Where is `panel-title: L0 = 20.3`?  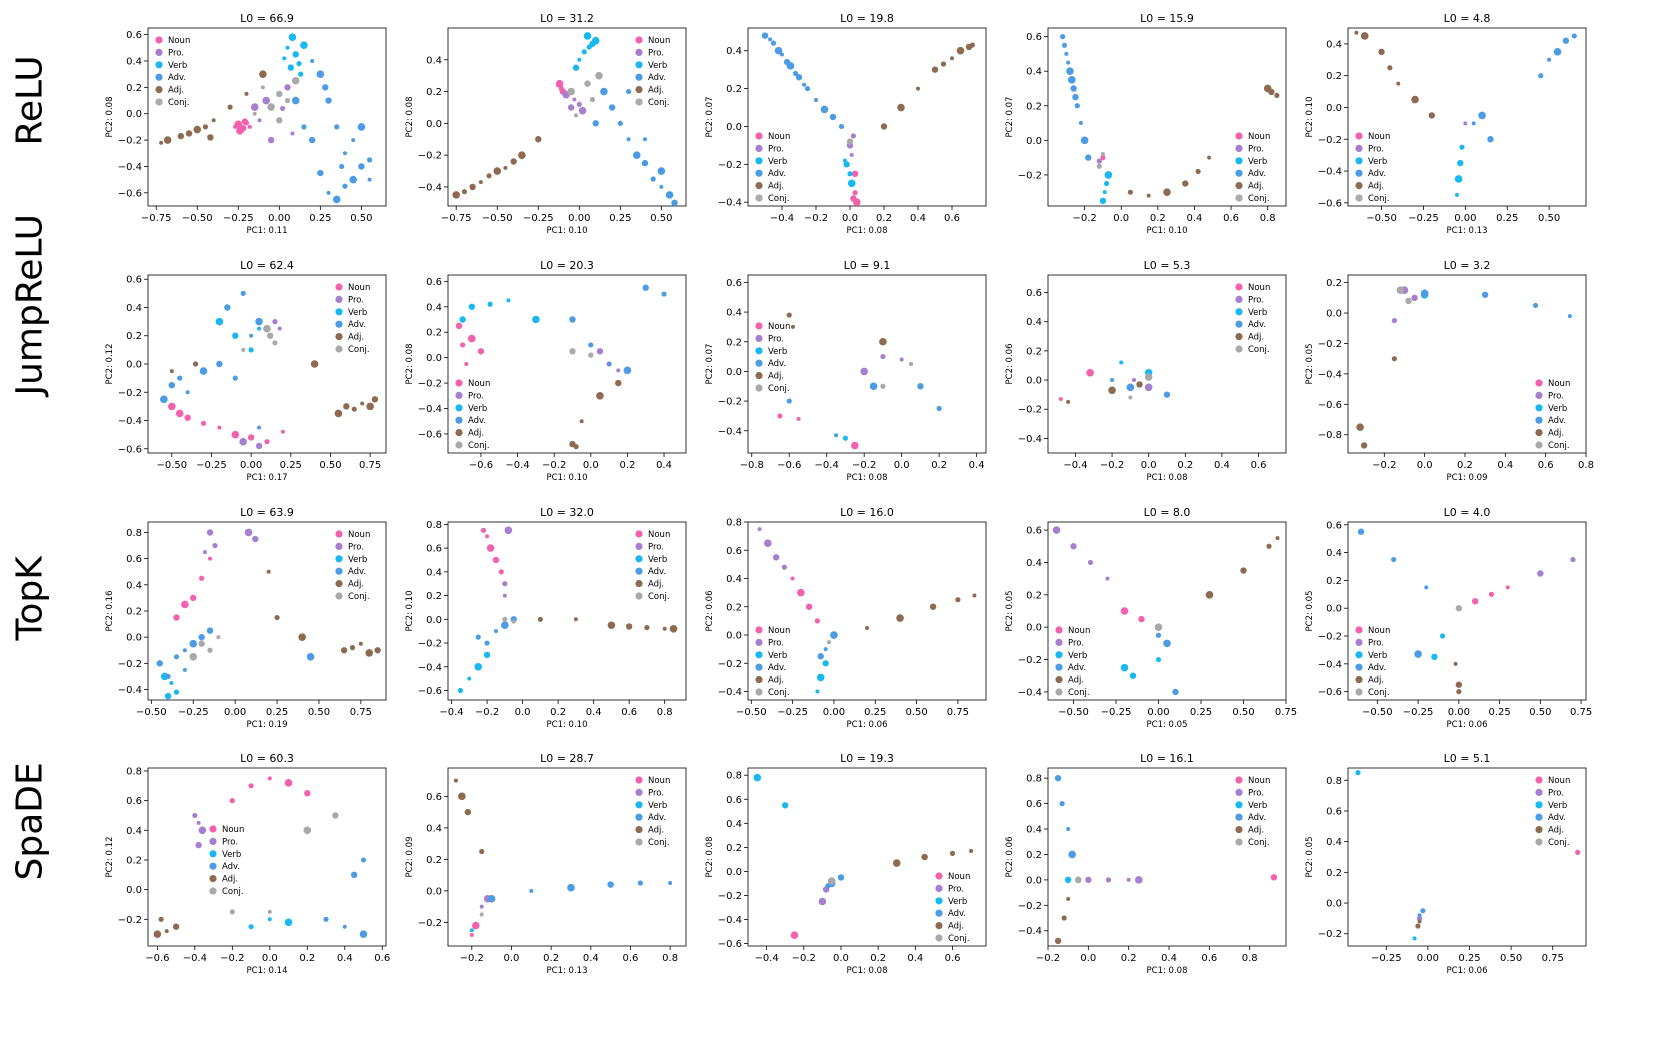 panel-title: L0 = 20.3 is located at coordinates (567, 265).